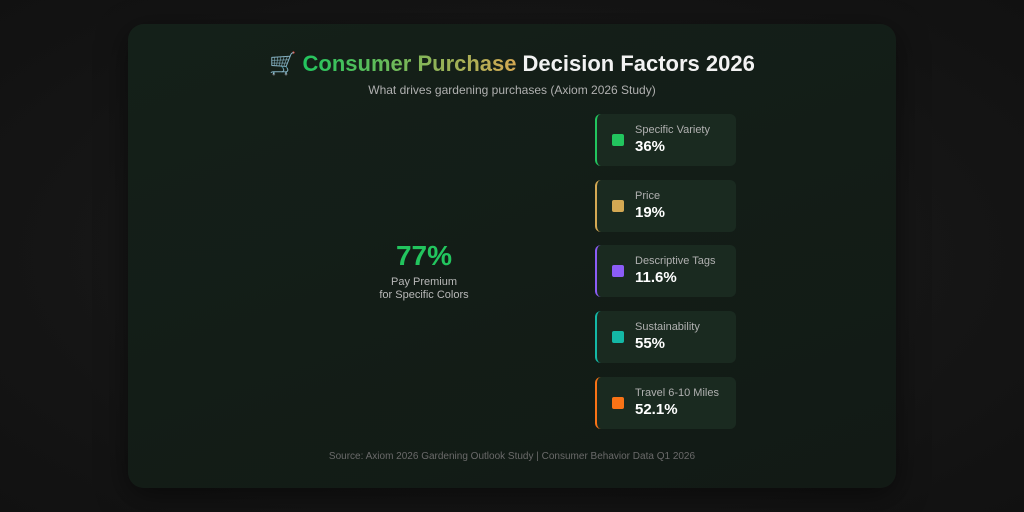 The height and width of the screenshot is (512, 1024). I want to click on title-rest: Decision Factors 2026, so click(638, 63).